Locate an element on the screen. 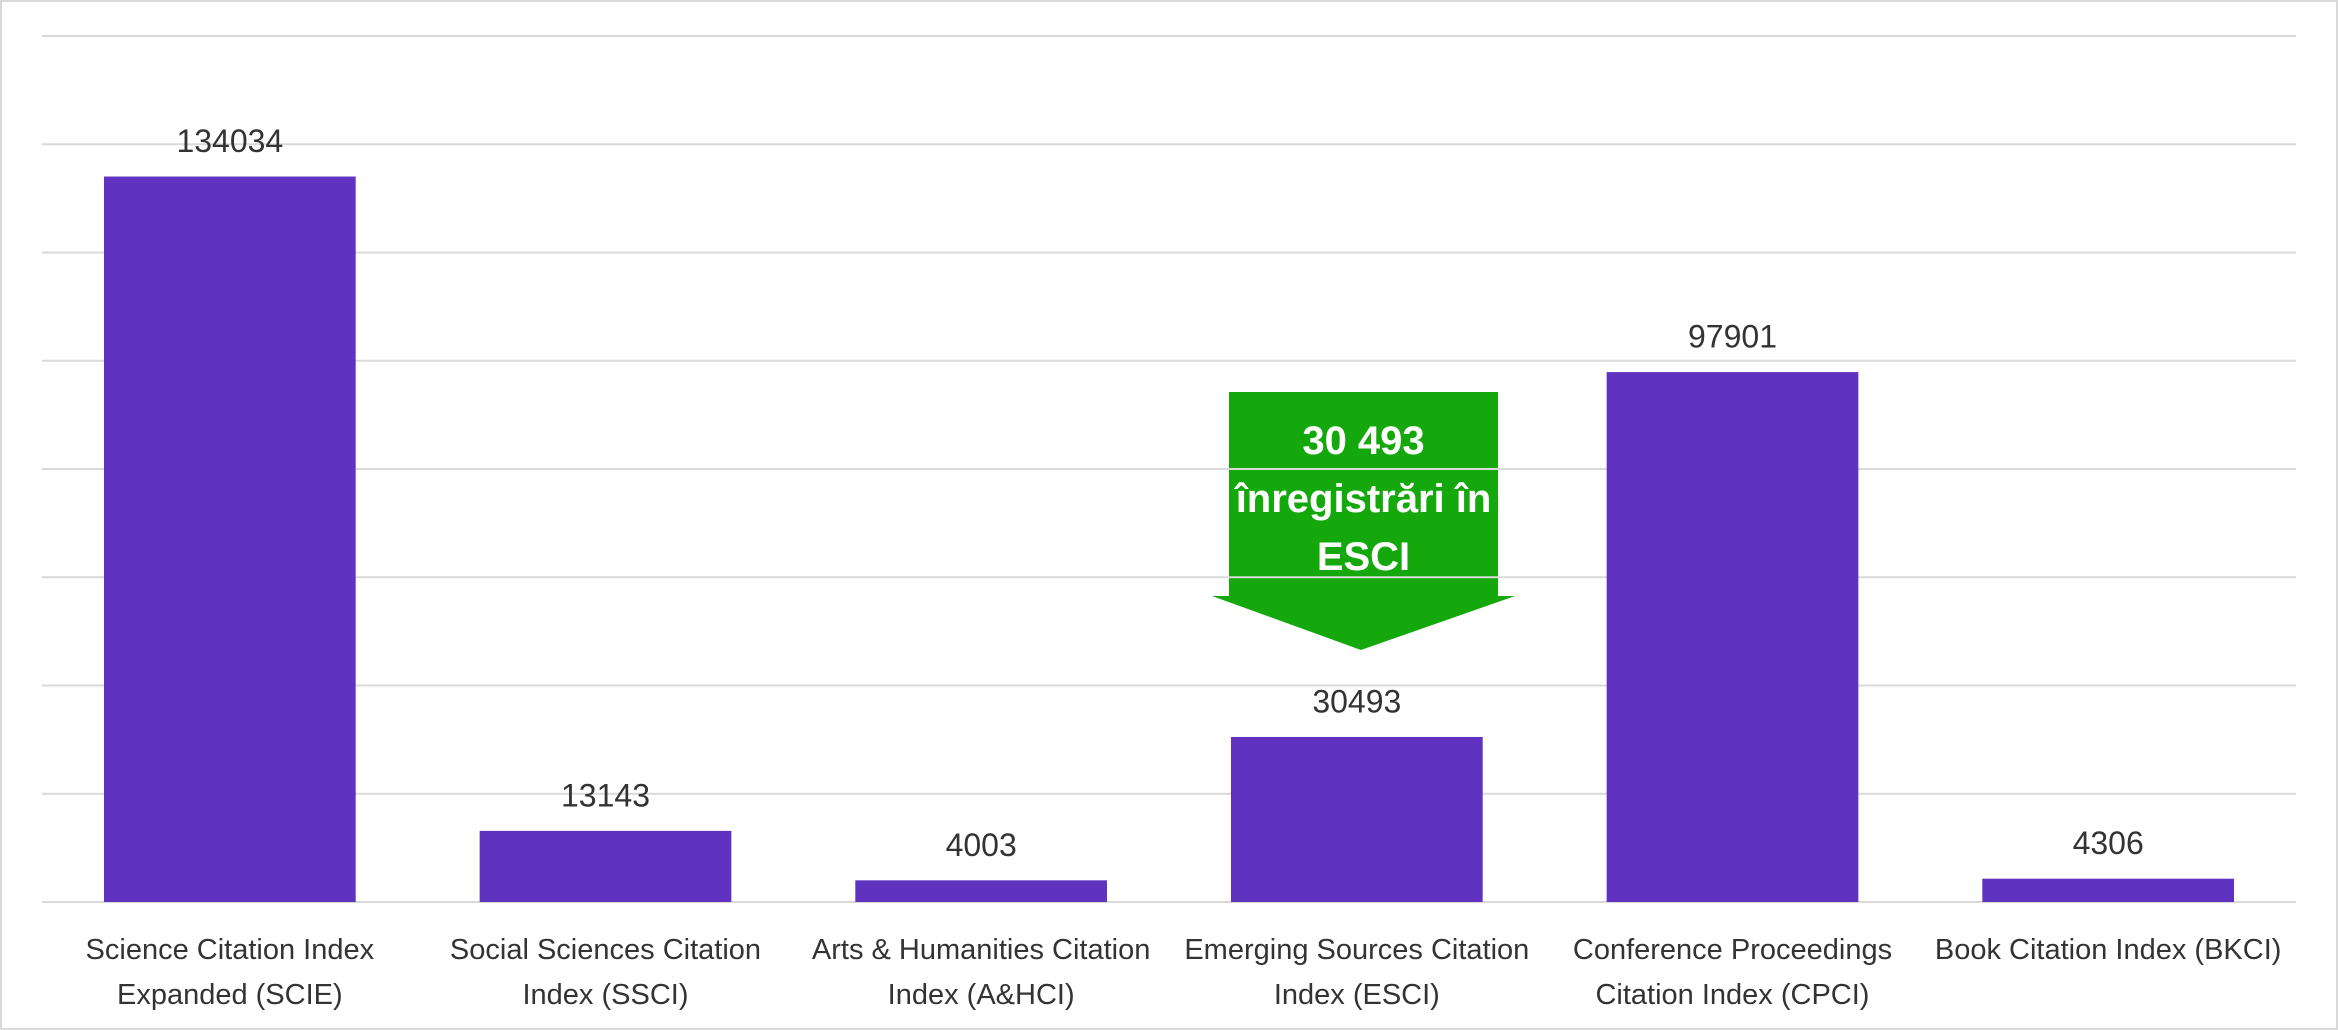  x-tick-label: Arts & Humanities Citation Index (A&HCI) is located at coordinates (981, 972).